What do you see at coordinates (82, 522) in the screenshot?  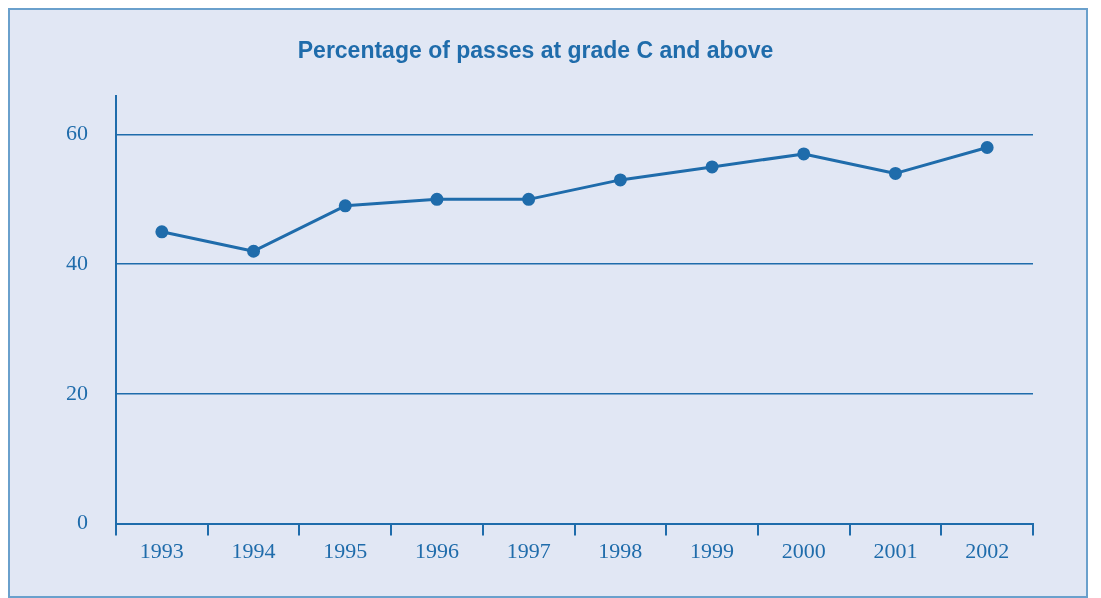 I see `y-tick-label: 0` at bounding box center [82, 522].